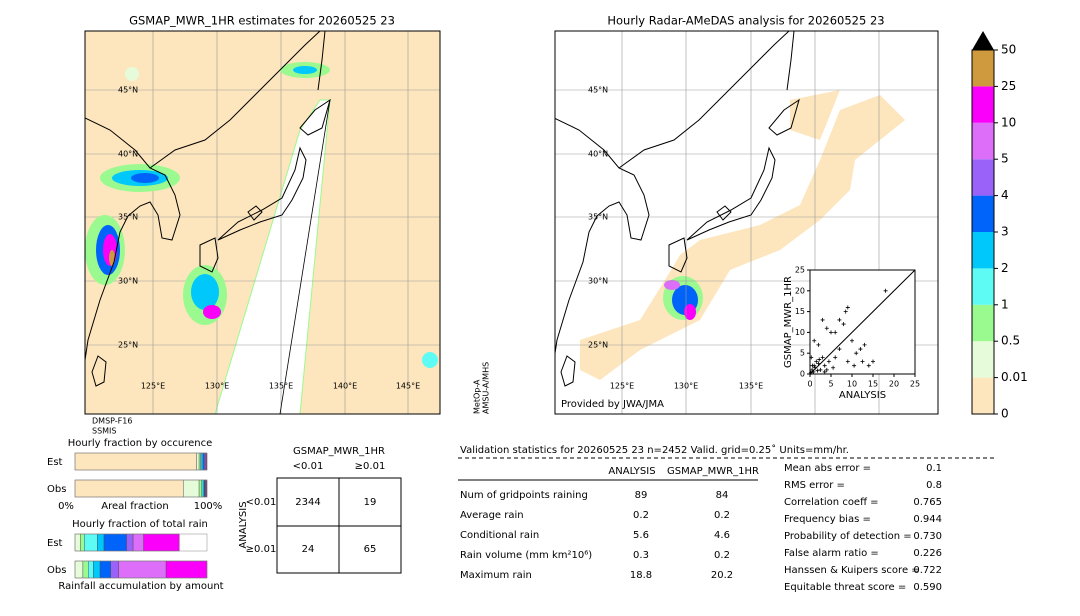  What do you see at coordinates (243, 524) in the screenshot?
I see `row-title: ANALYSIS` at bounding box center [243, 524].